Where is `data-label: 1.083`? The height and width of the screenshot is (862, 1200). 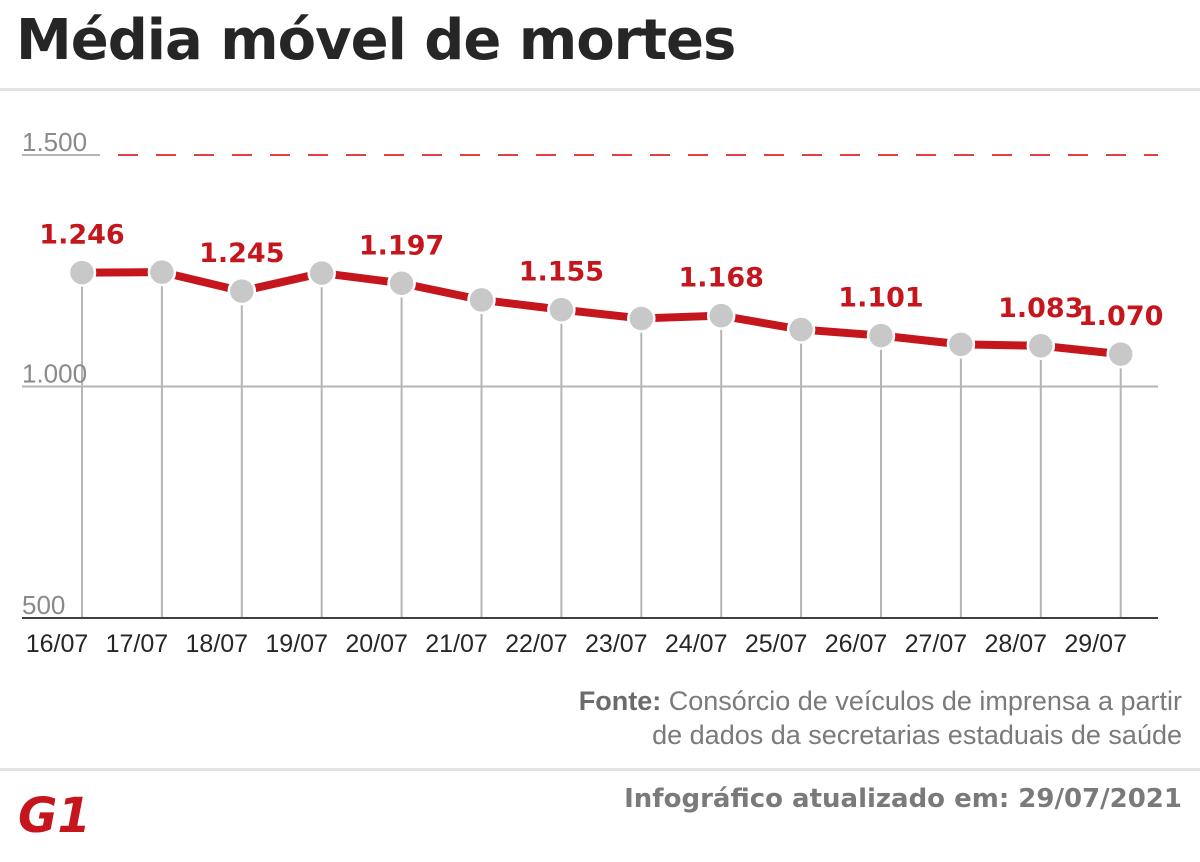 data-label: 1.083 is located at coordinates (1040, 308).